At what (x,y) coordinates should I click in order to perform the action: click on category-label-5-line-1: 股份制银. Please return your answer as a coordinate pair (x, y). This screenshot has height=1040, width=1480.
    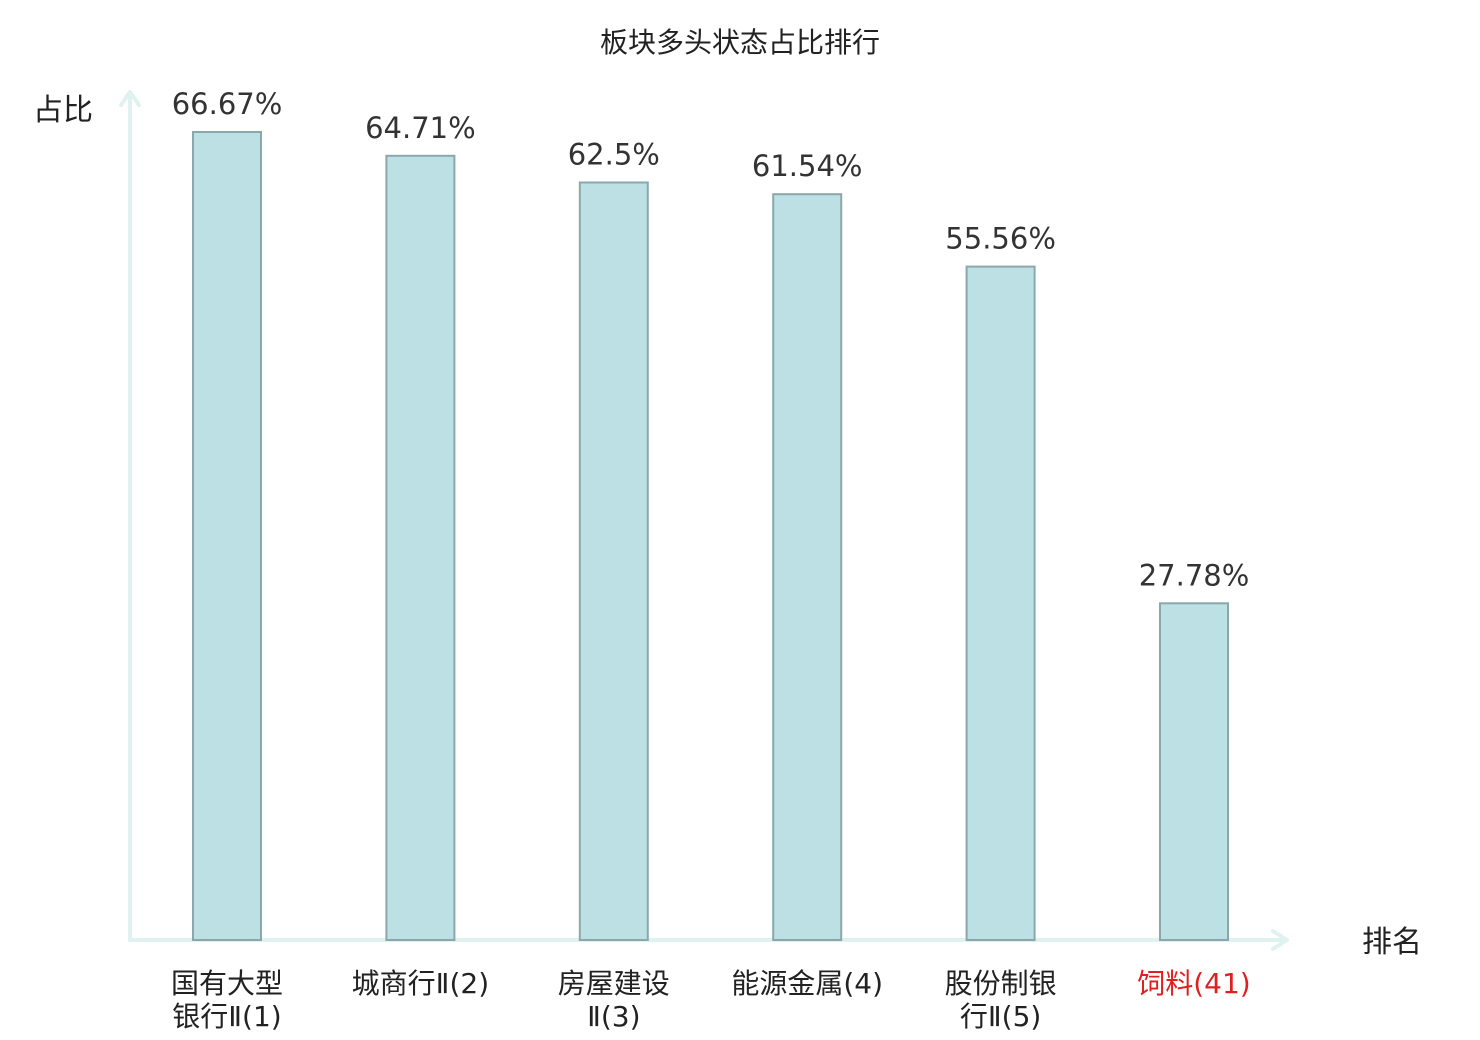
    Looking at the image, I should click on (1001, 983).